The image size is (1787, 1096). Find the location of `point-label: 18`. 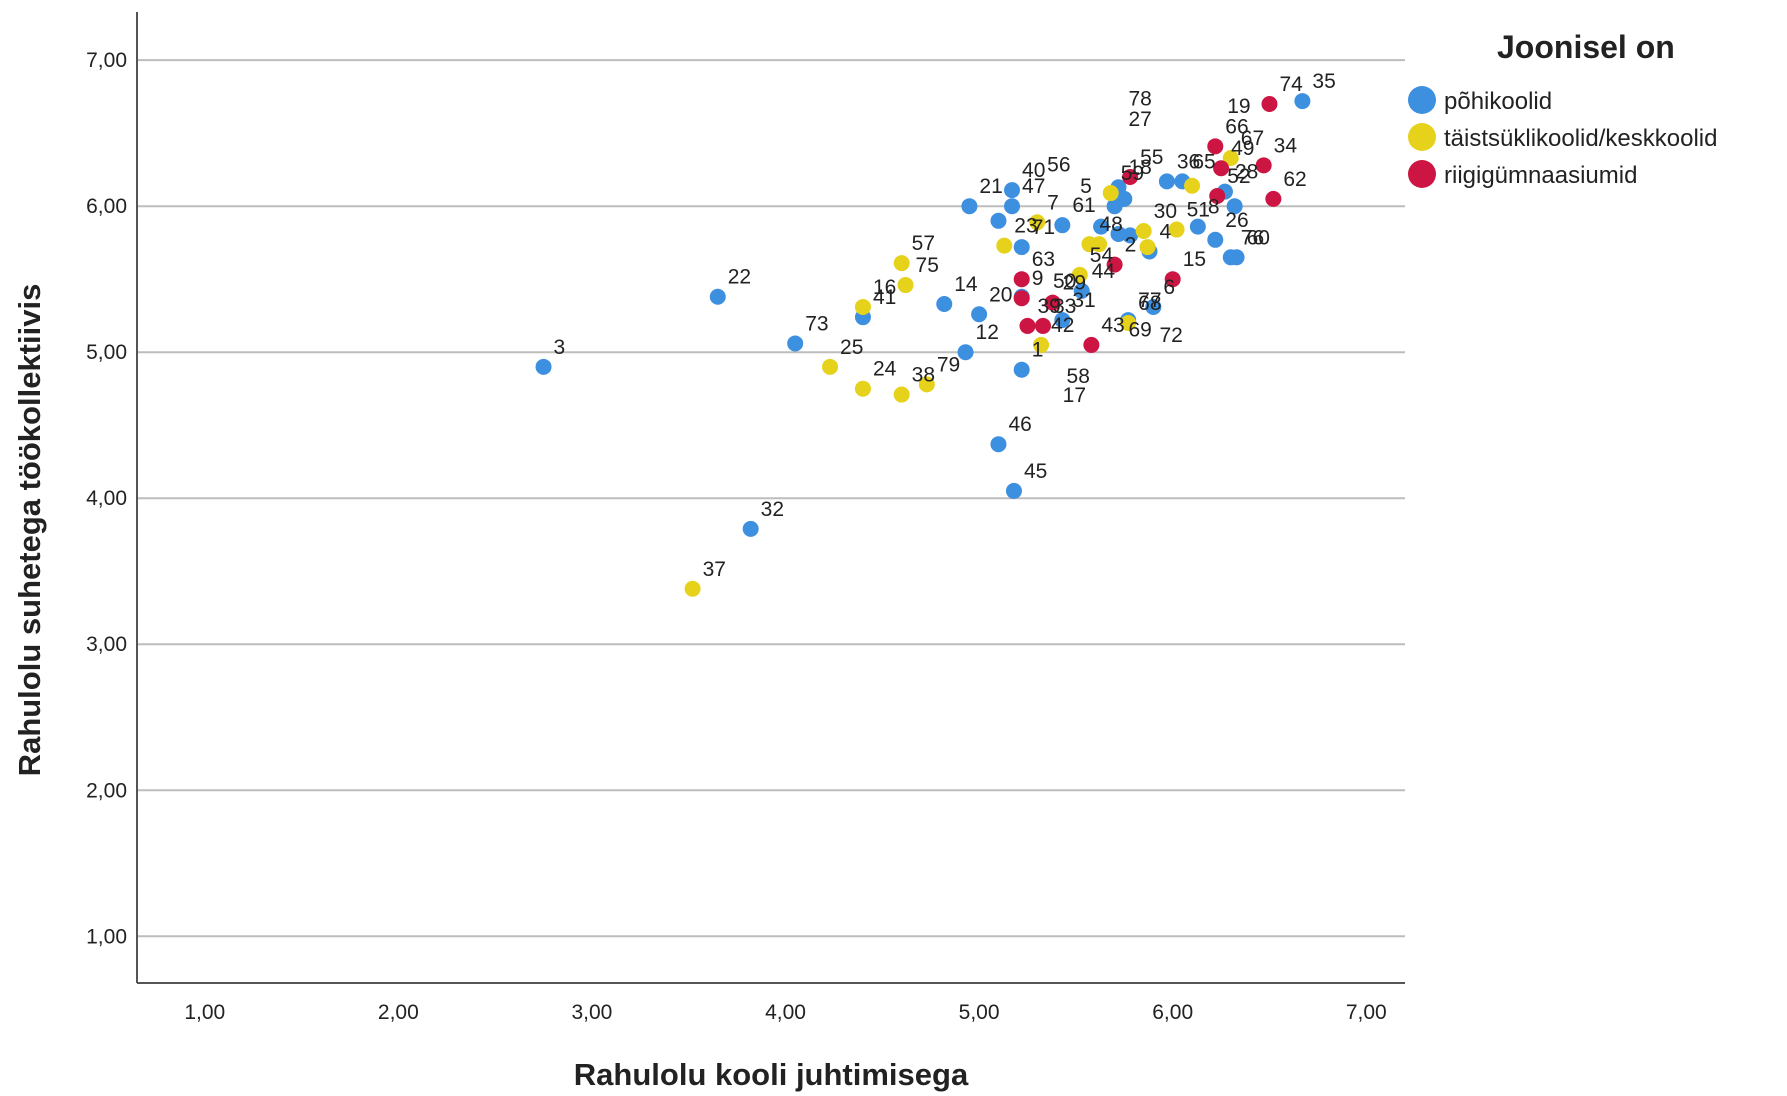

point-label: 18 is located at coordinates (1139, 167).